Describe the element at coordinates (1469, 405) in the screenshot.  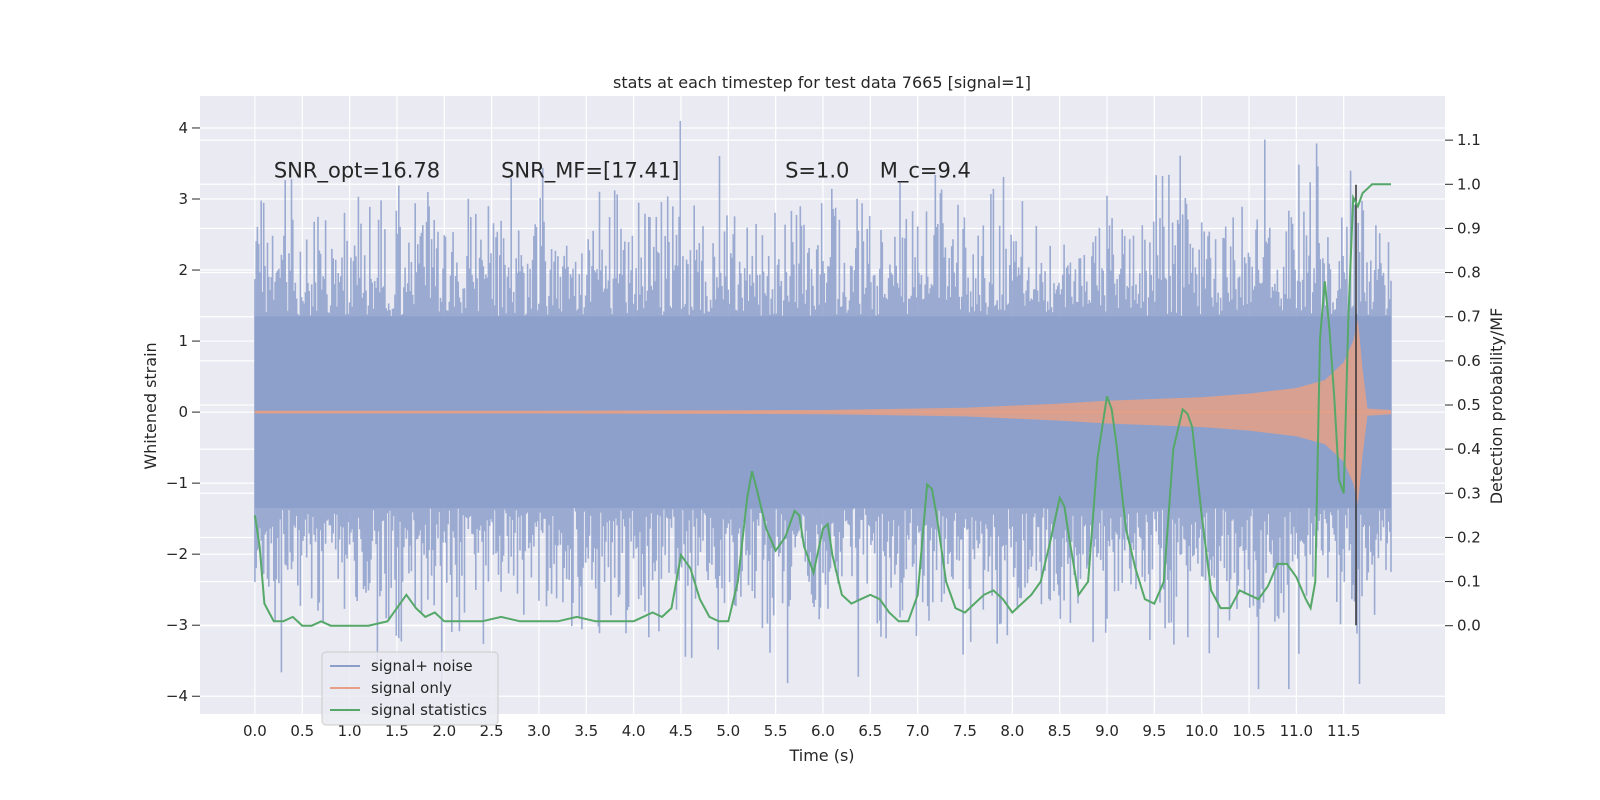
I see `right-y-tick-label: 0.5` at that location.